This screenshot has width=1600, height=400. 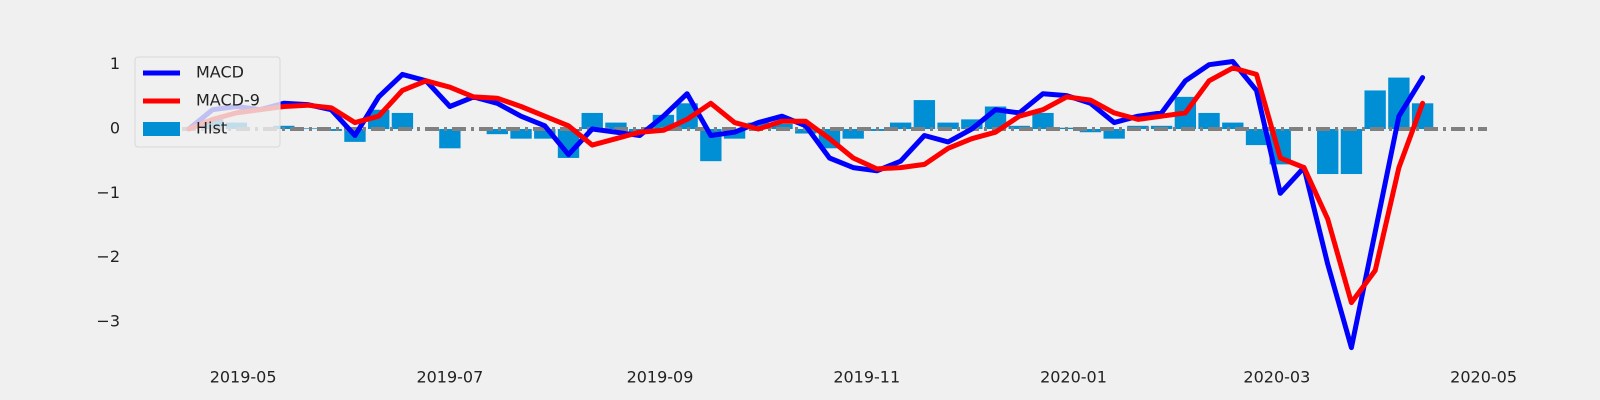 What do you see at coordinates (1483, 377) in the screenshot?
I see `x-tick-label: 2020-05` at bounding box center [1483, 377].